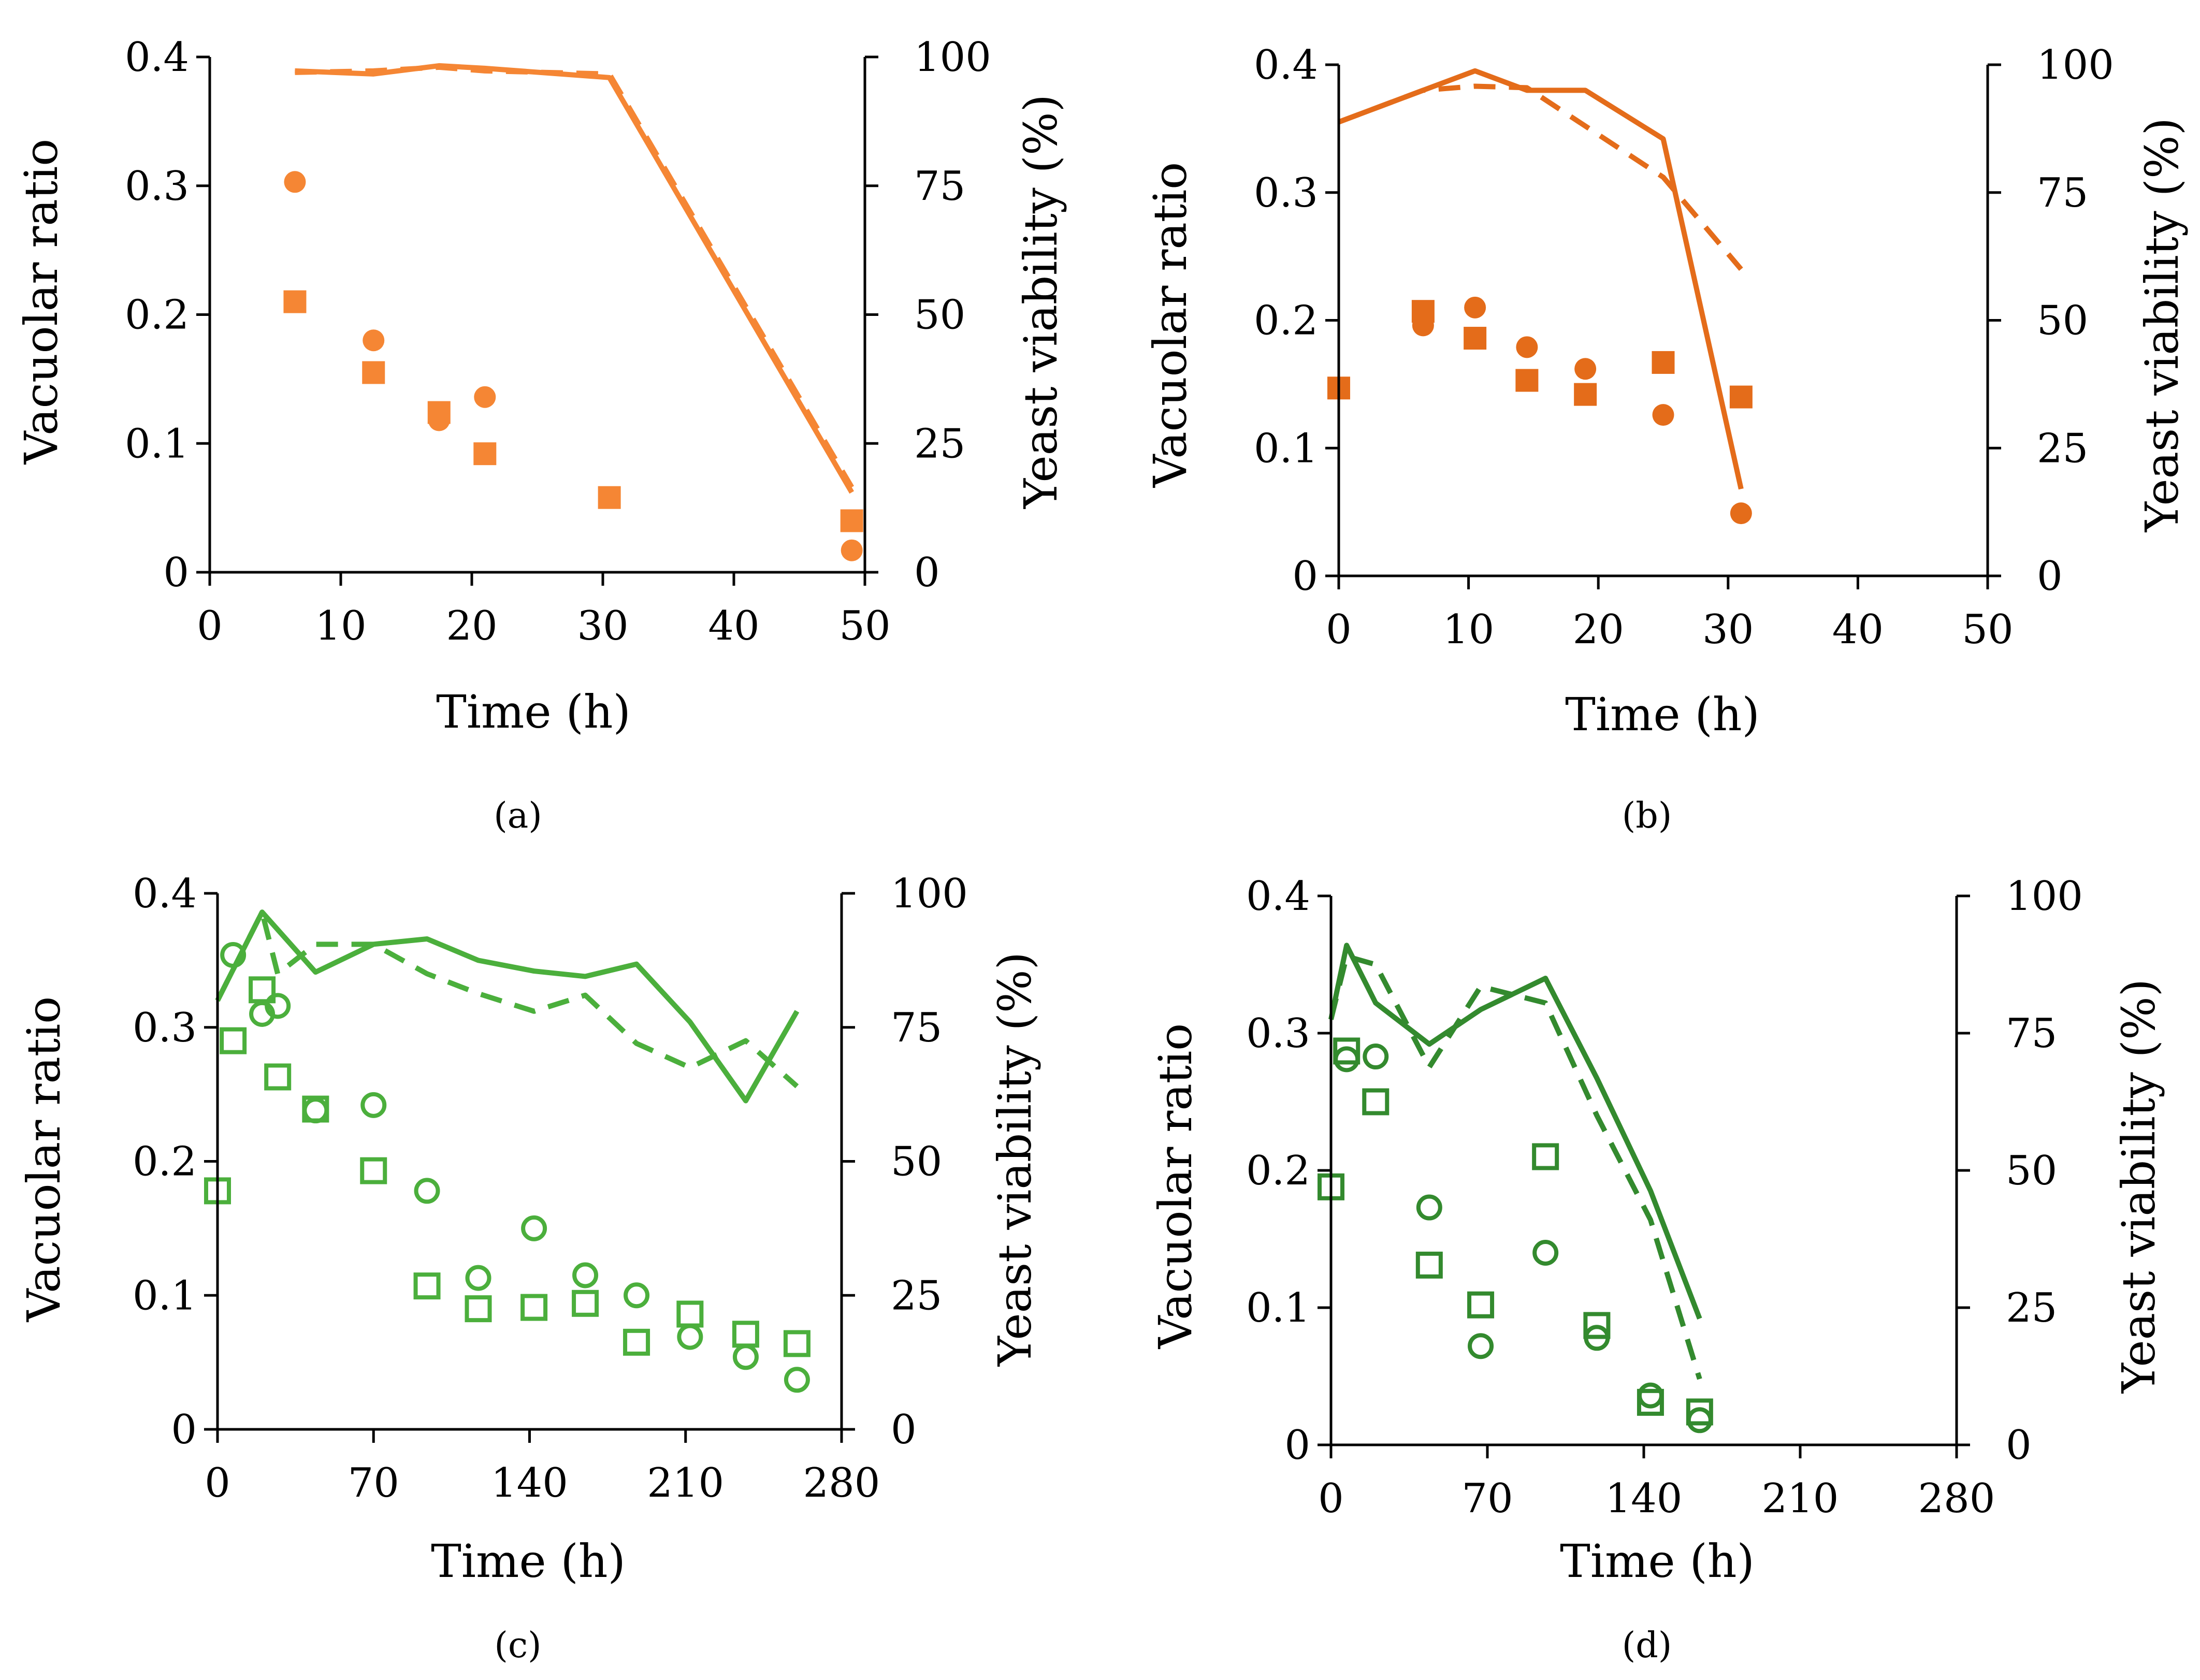  Describe the element at coordinates (1647, 815) in the screenshot. I see `panel-label-b: (b)` at that location.